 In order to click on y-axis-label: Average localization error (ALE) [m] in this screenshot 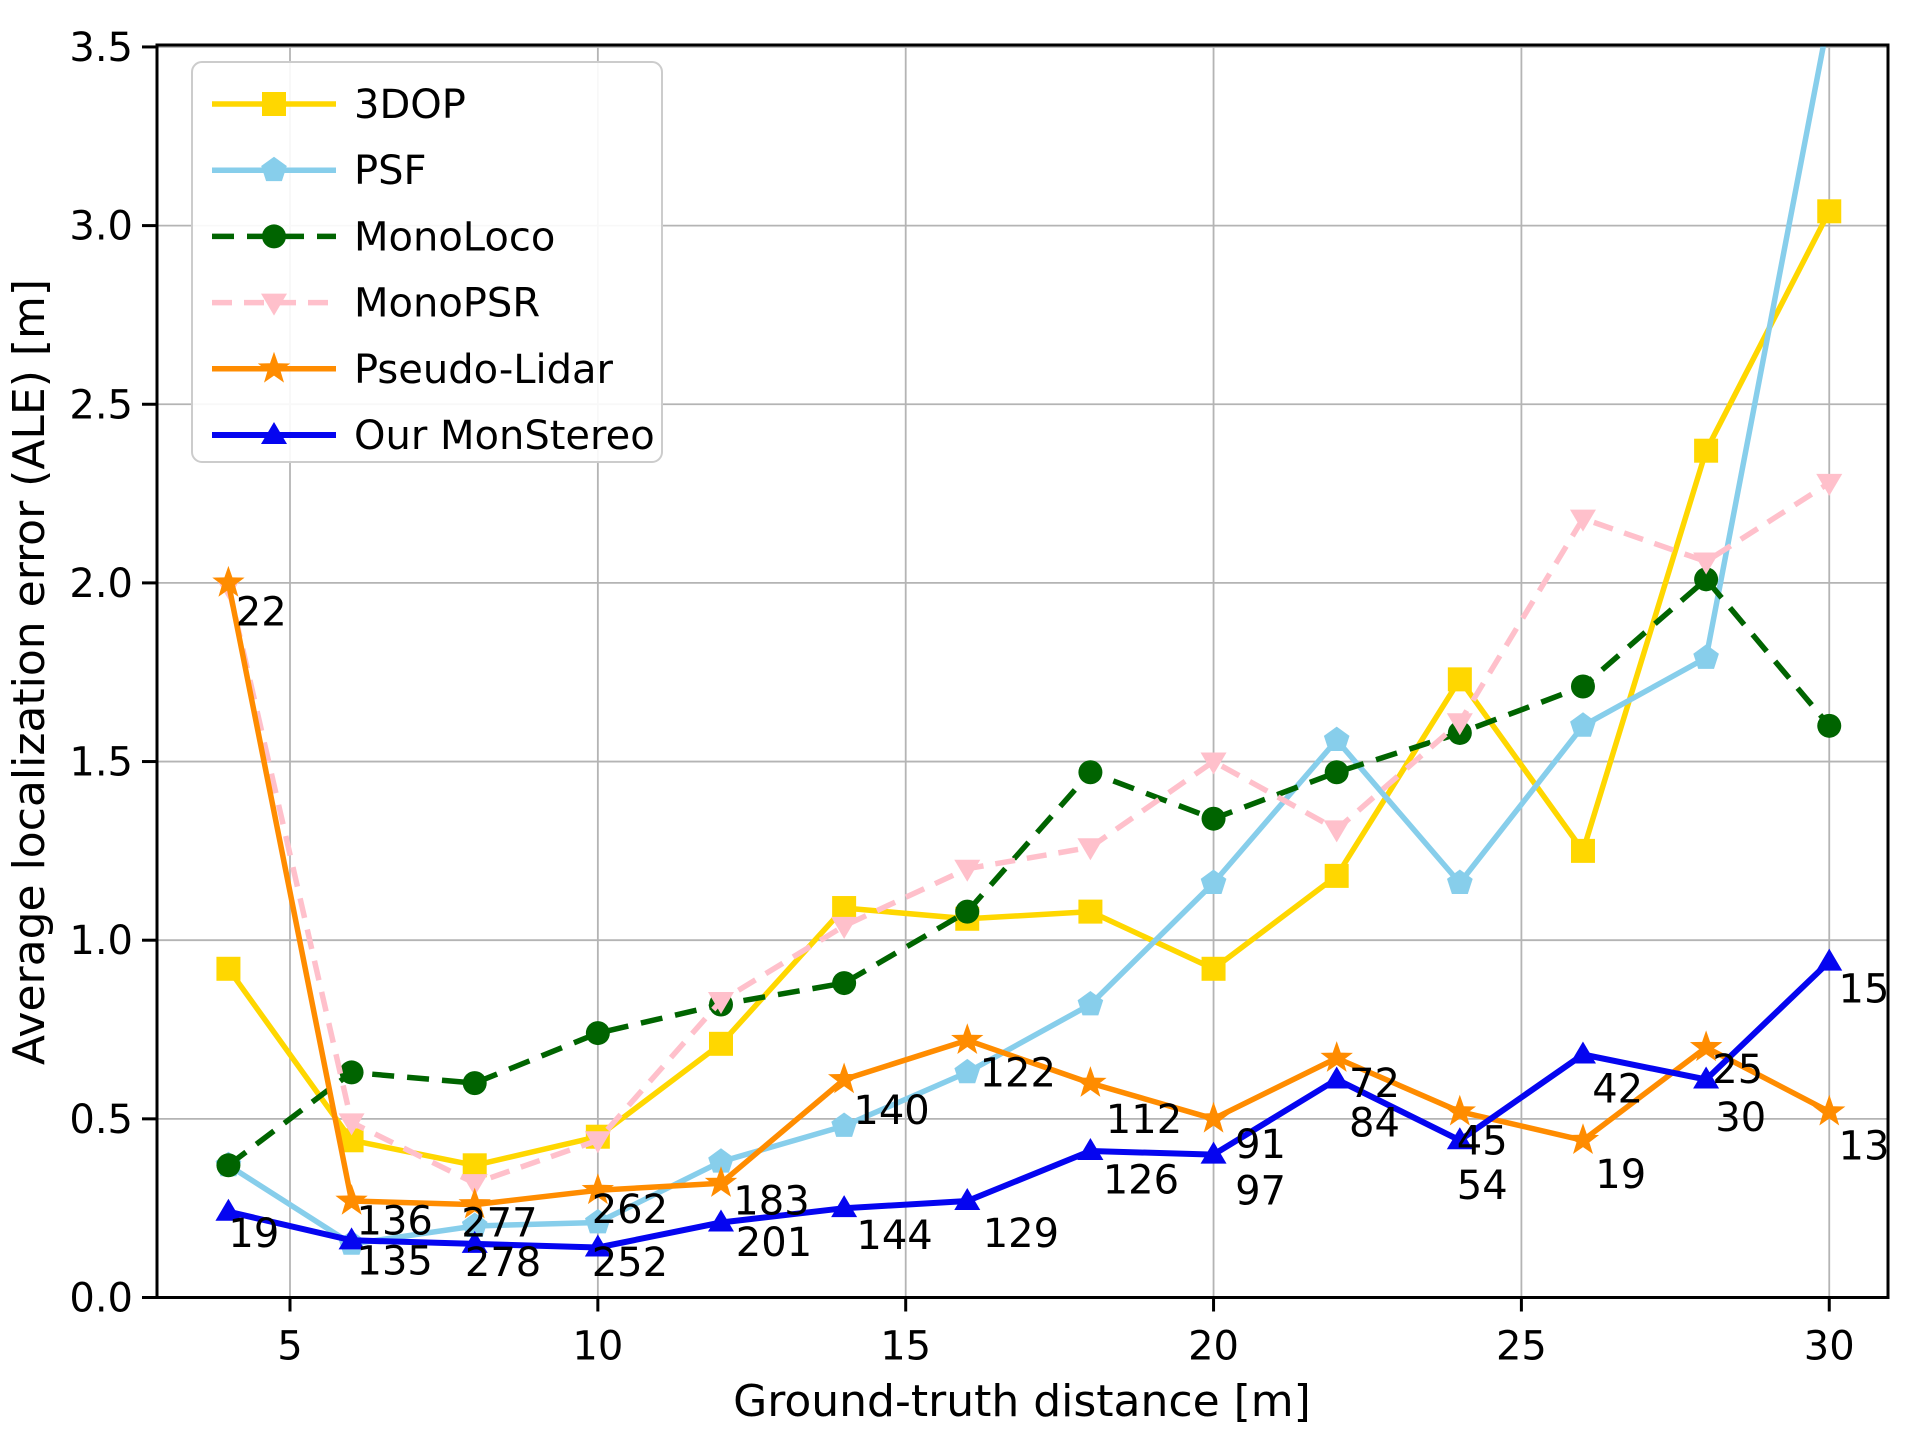, I will do `click(29, 672)`.